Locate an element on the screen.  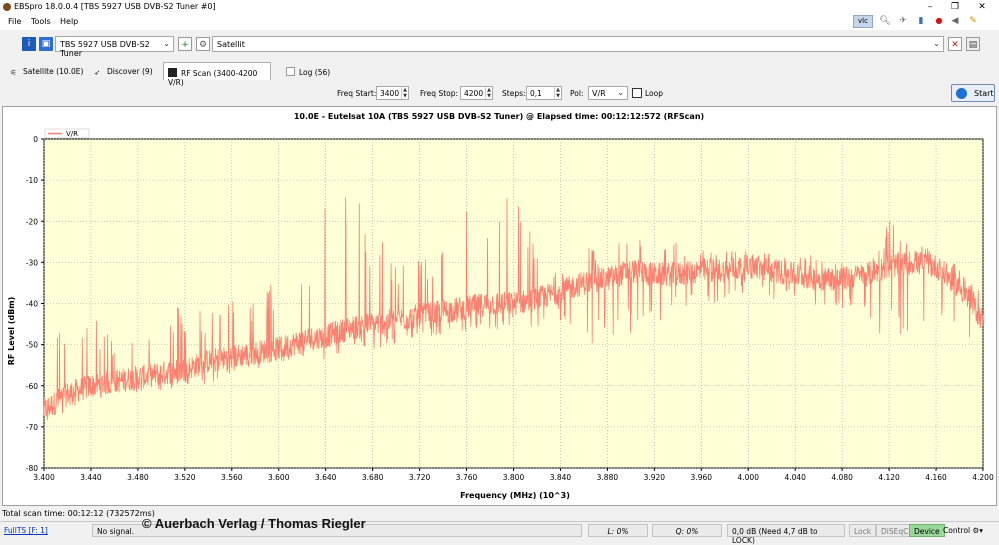
y-tick-label: 0 is located at coordinates (35, 139).